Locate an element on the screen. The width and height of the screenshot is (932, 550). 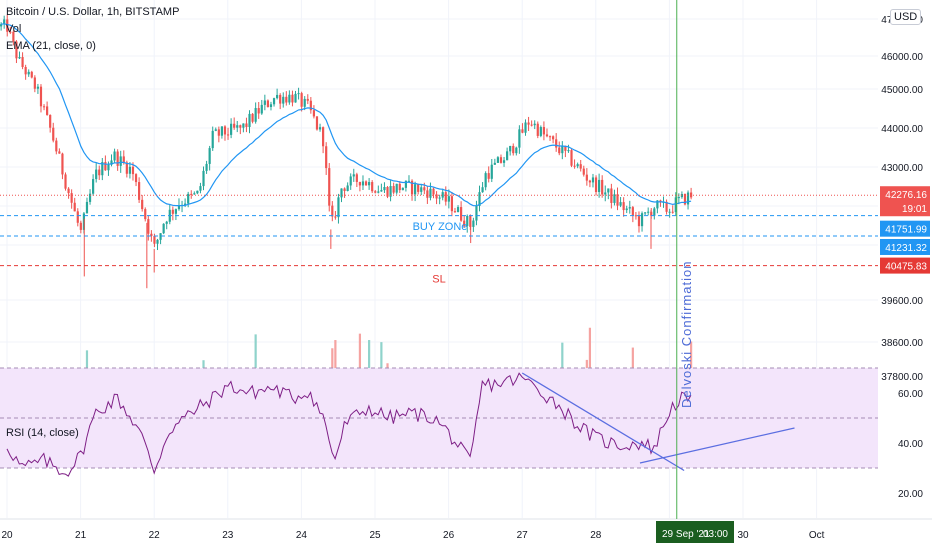
date-highlight-time: 03:00 is located at coordinates (715, 534).